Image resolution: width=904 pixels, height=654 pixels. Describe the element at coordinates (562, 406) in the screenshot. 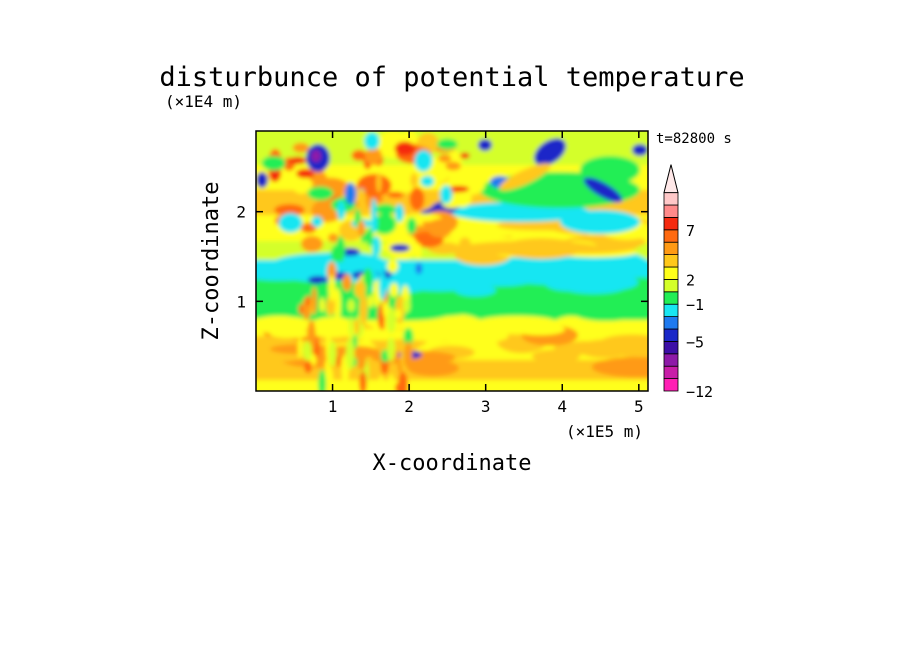

I see `x-tick-label: 4` at that location.